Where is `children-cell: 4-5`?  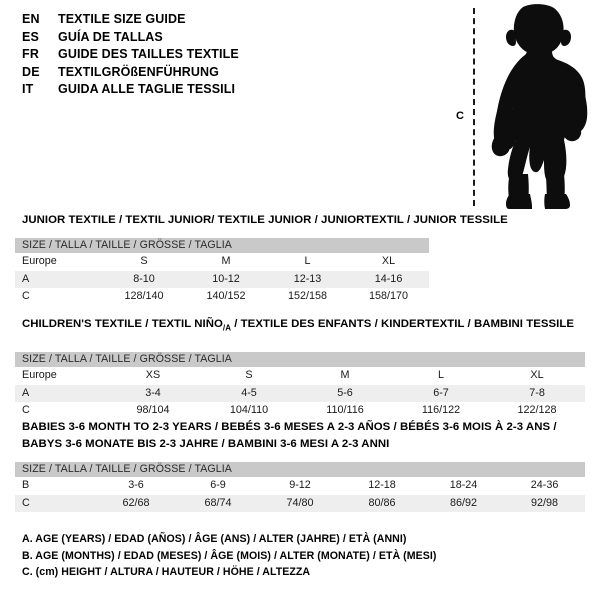 children-cell: 4-5 is located at coordinates (249, 393).